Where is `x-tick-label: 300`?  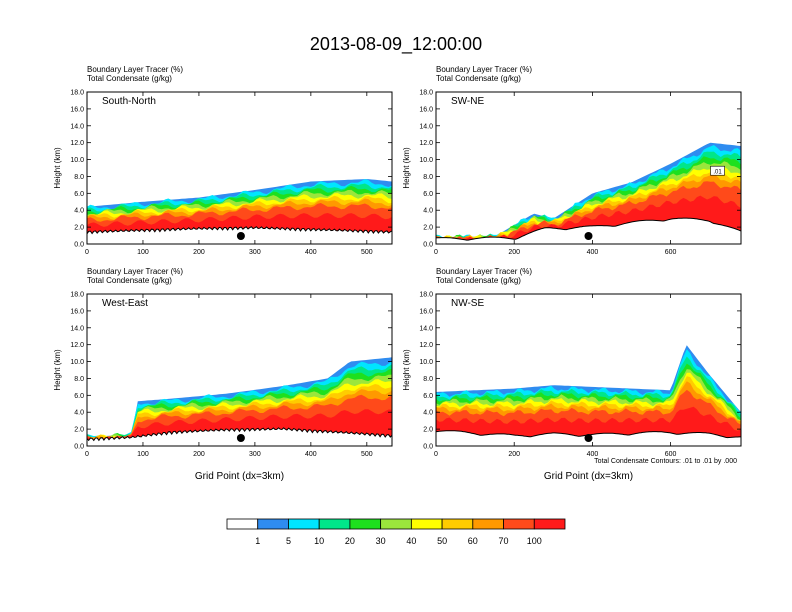
x-tick-label: 300 is located at coordinates (255, 252).